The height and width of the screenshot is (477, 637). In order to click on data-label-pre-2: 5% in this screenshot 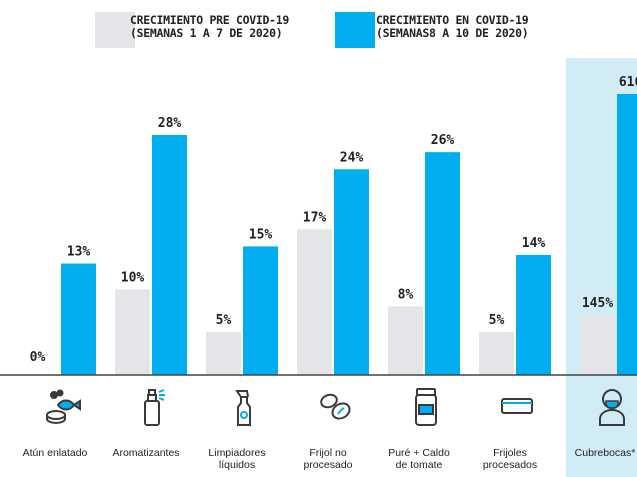, I will do `click(224, 320)`.